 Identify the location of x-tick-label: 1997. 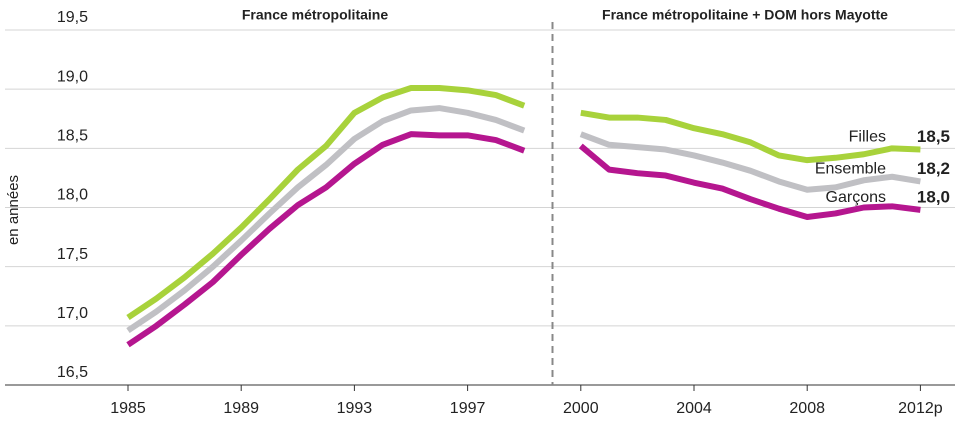
(468, 408).